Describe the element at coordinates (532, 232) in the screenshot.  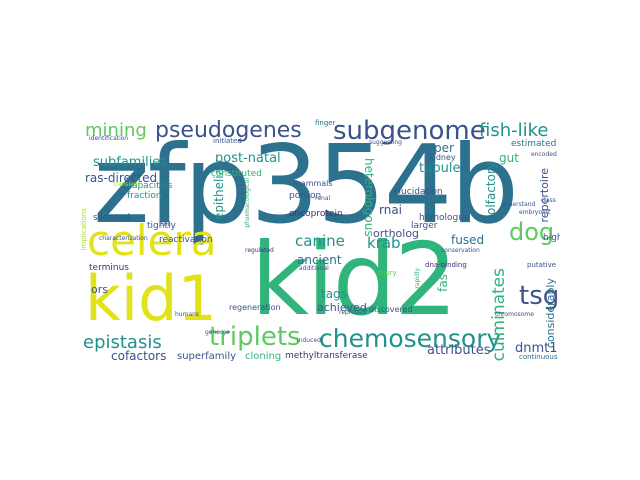
I see `word-dog: dog` at that location.